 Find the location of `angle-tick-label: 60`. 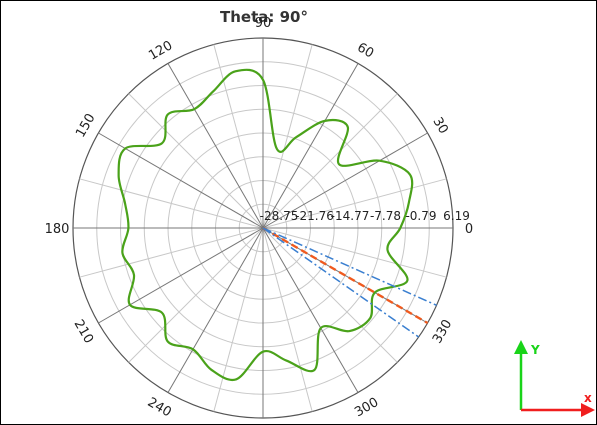

angle-tick-label: 60 is located at coordinates (365, 50).